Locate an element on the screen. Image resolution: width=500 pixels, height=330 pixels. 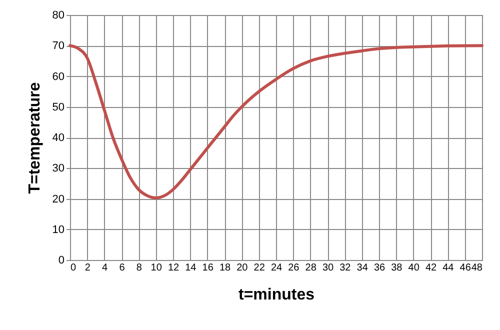
x-axis-title: t=minutes is located at coordinates (276, 295).